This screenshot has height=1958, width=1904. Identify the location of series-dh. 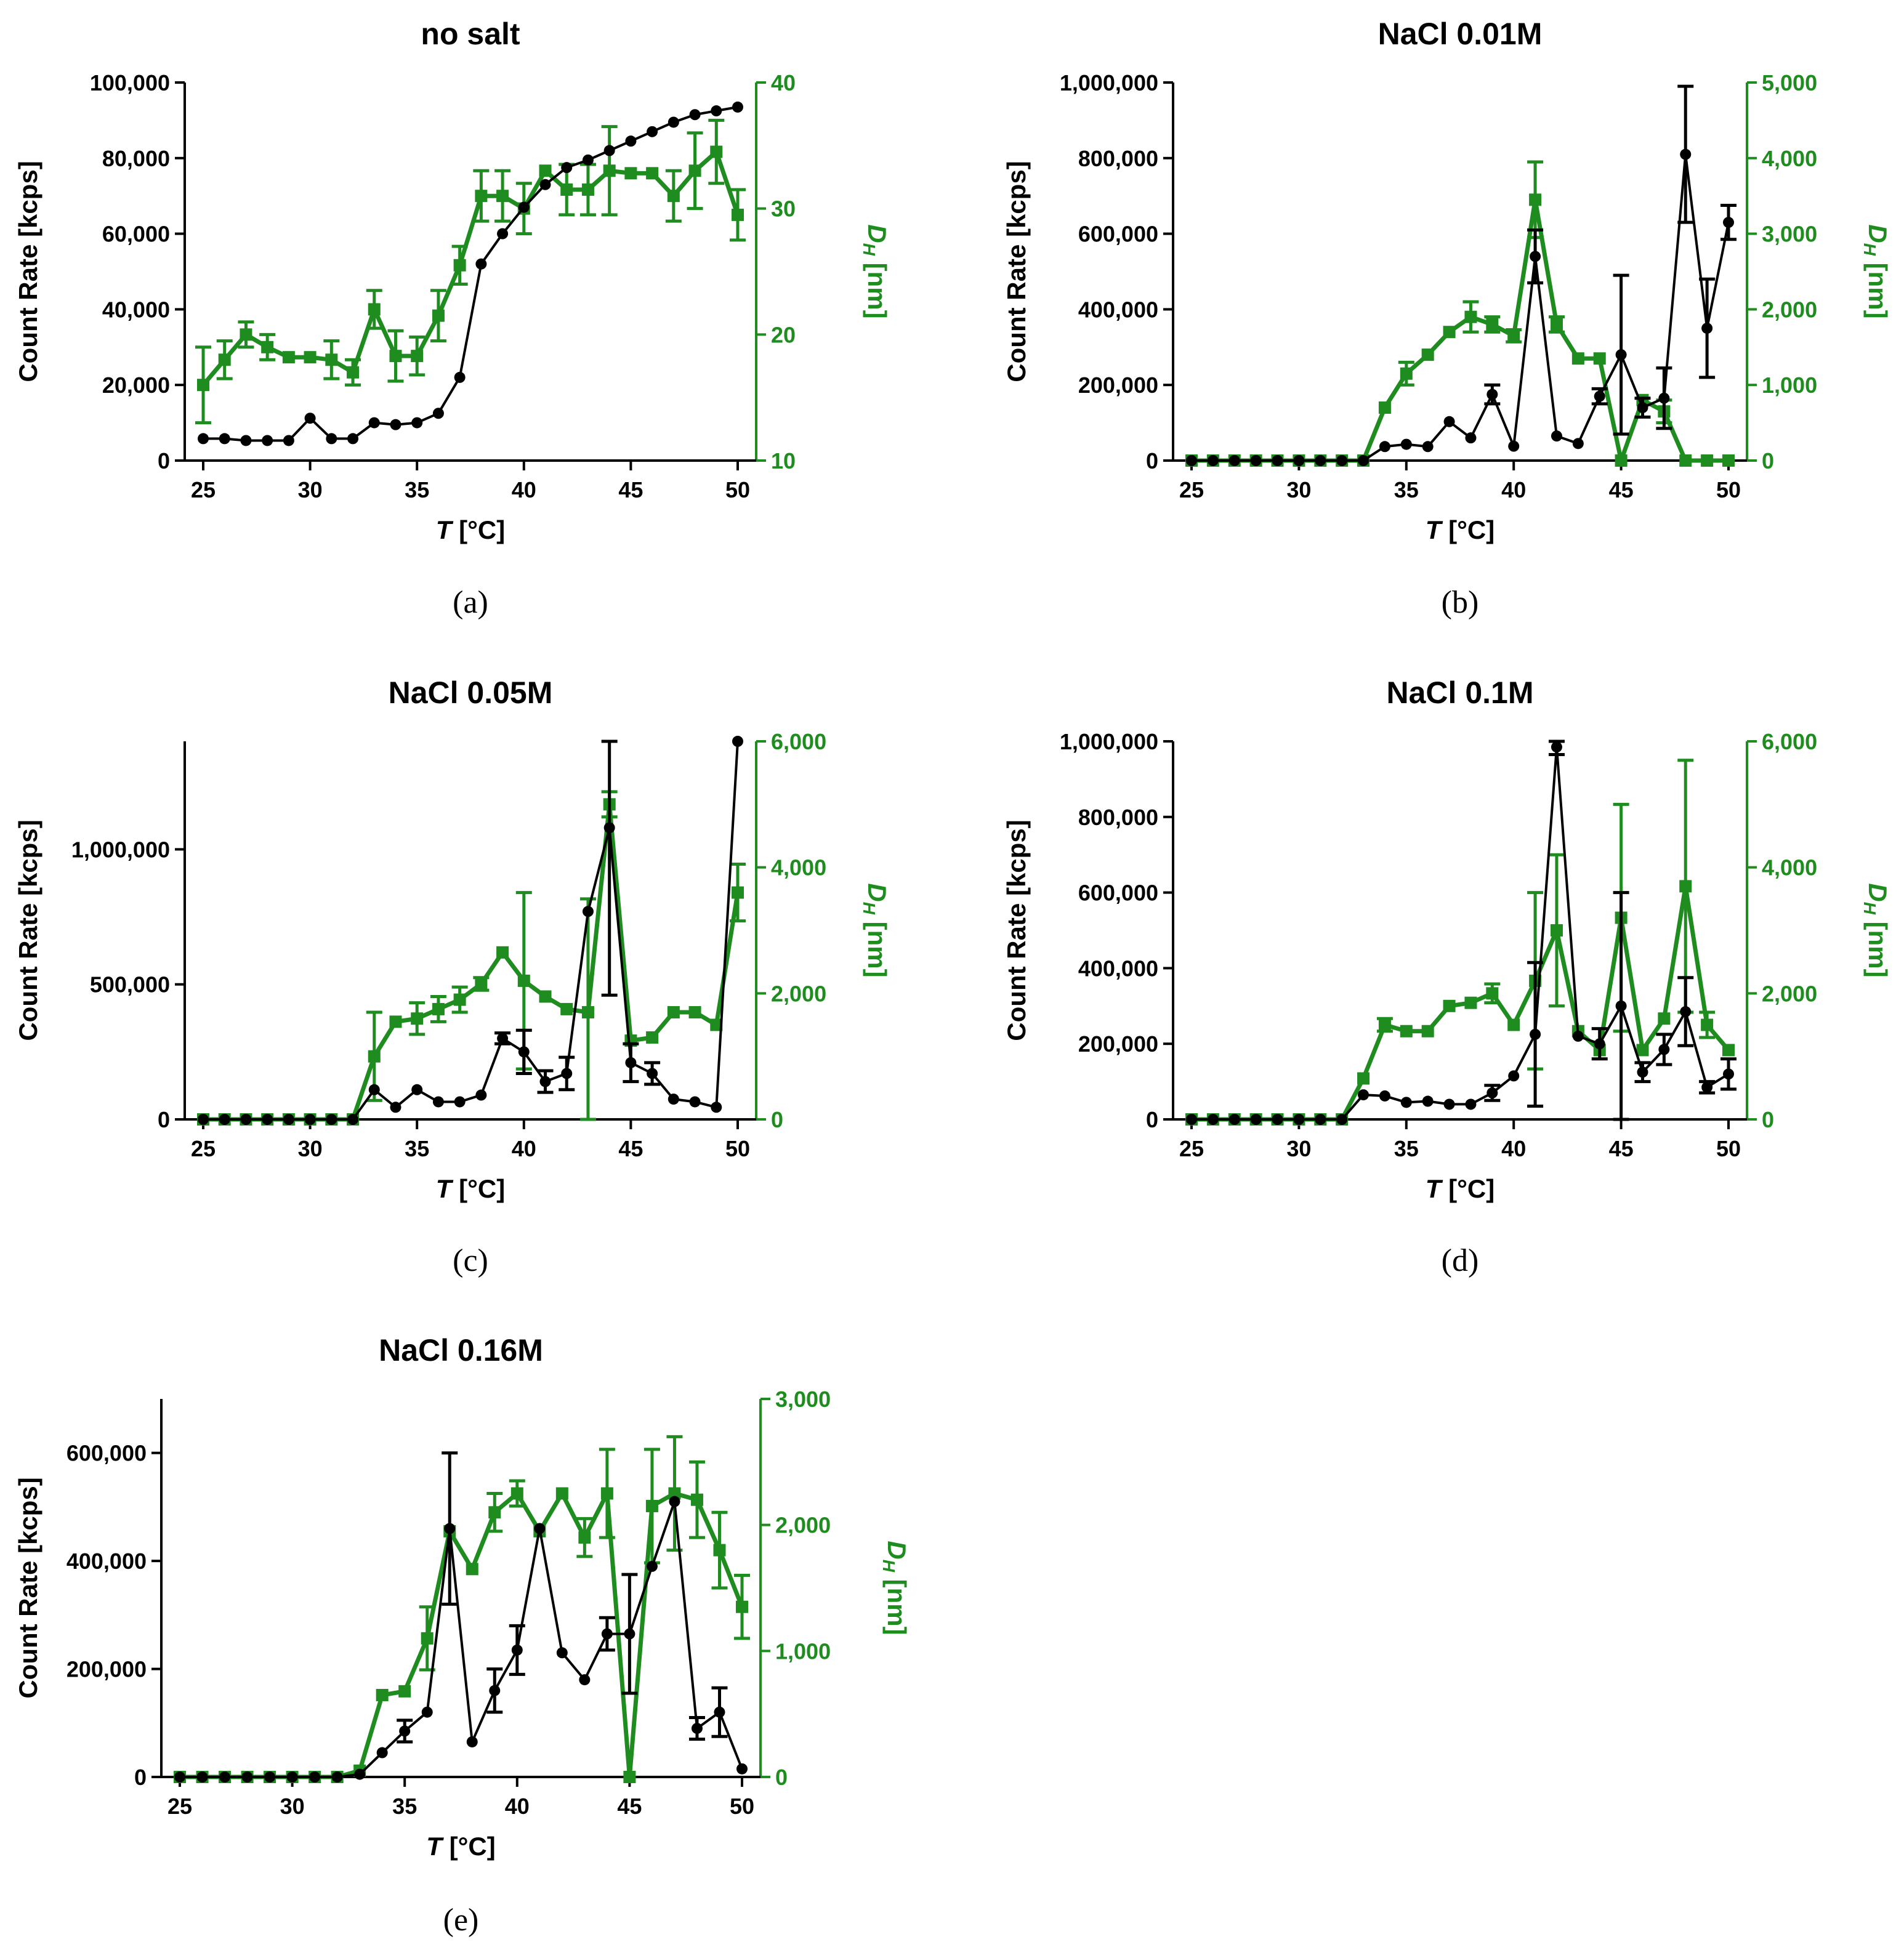
(462, 1609).